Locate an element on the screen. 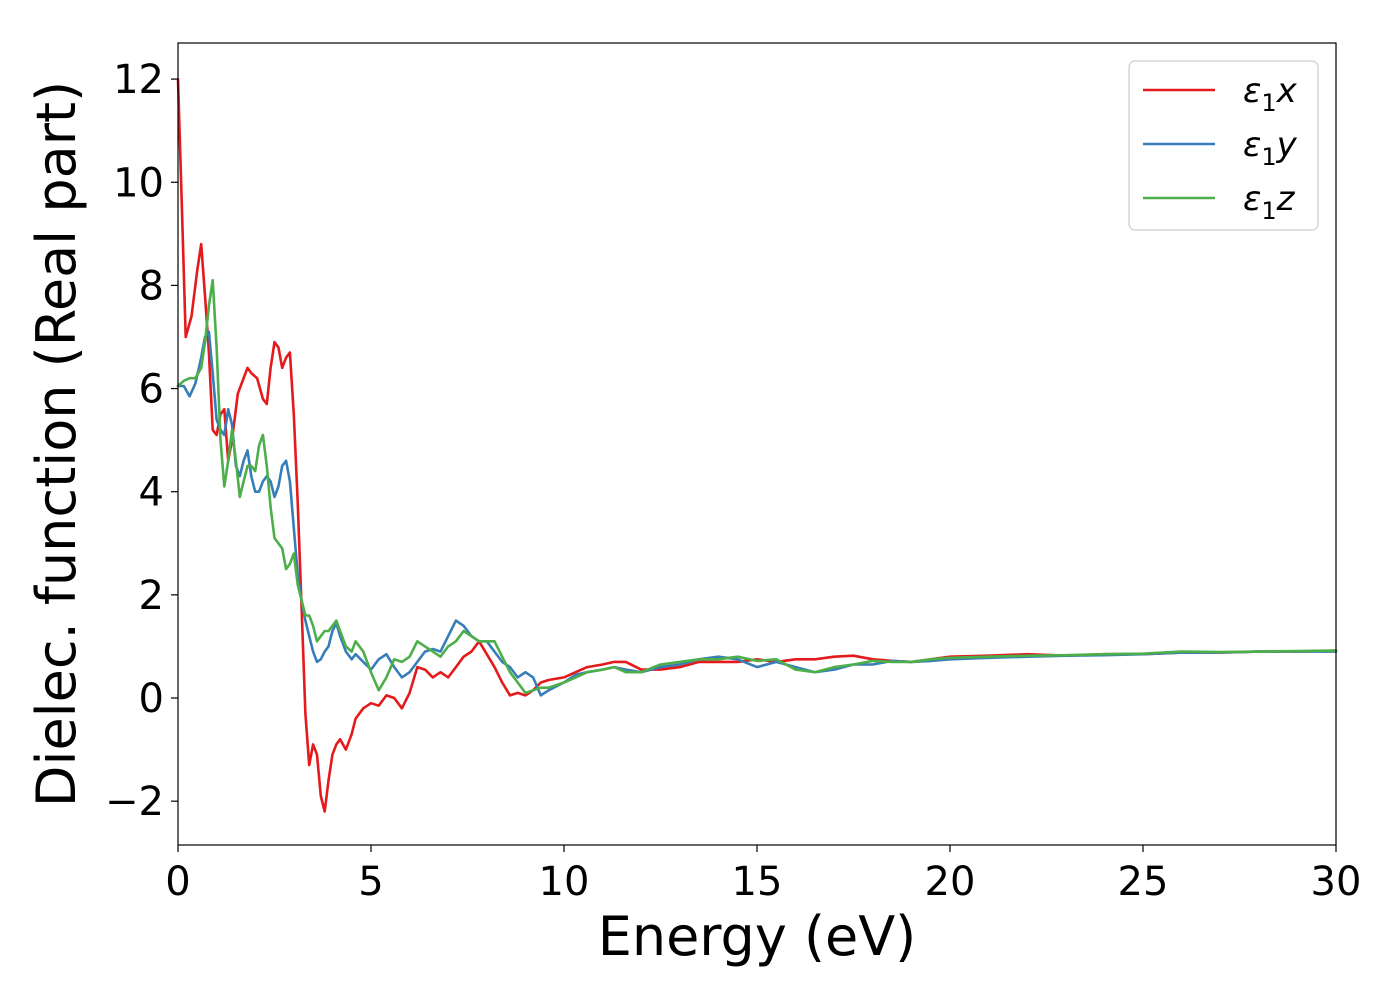  legend-label-y: ε1y is located at coordinates (1270, 148).